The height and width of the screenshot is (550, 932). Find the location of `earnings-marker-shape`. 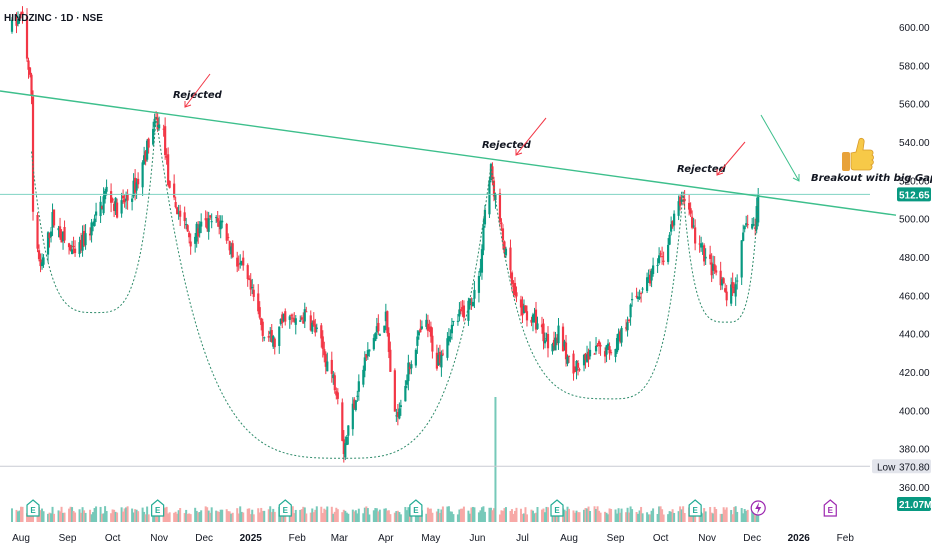

earnings-marker-shape is located at coordinates (557, 508).